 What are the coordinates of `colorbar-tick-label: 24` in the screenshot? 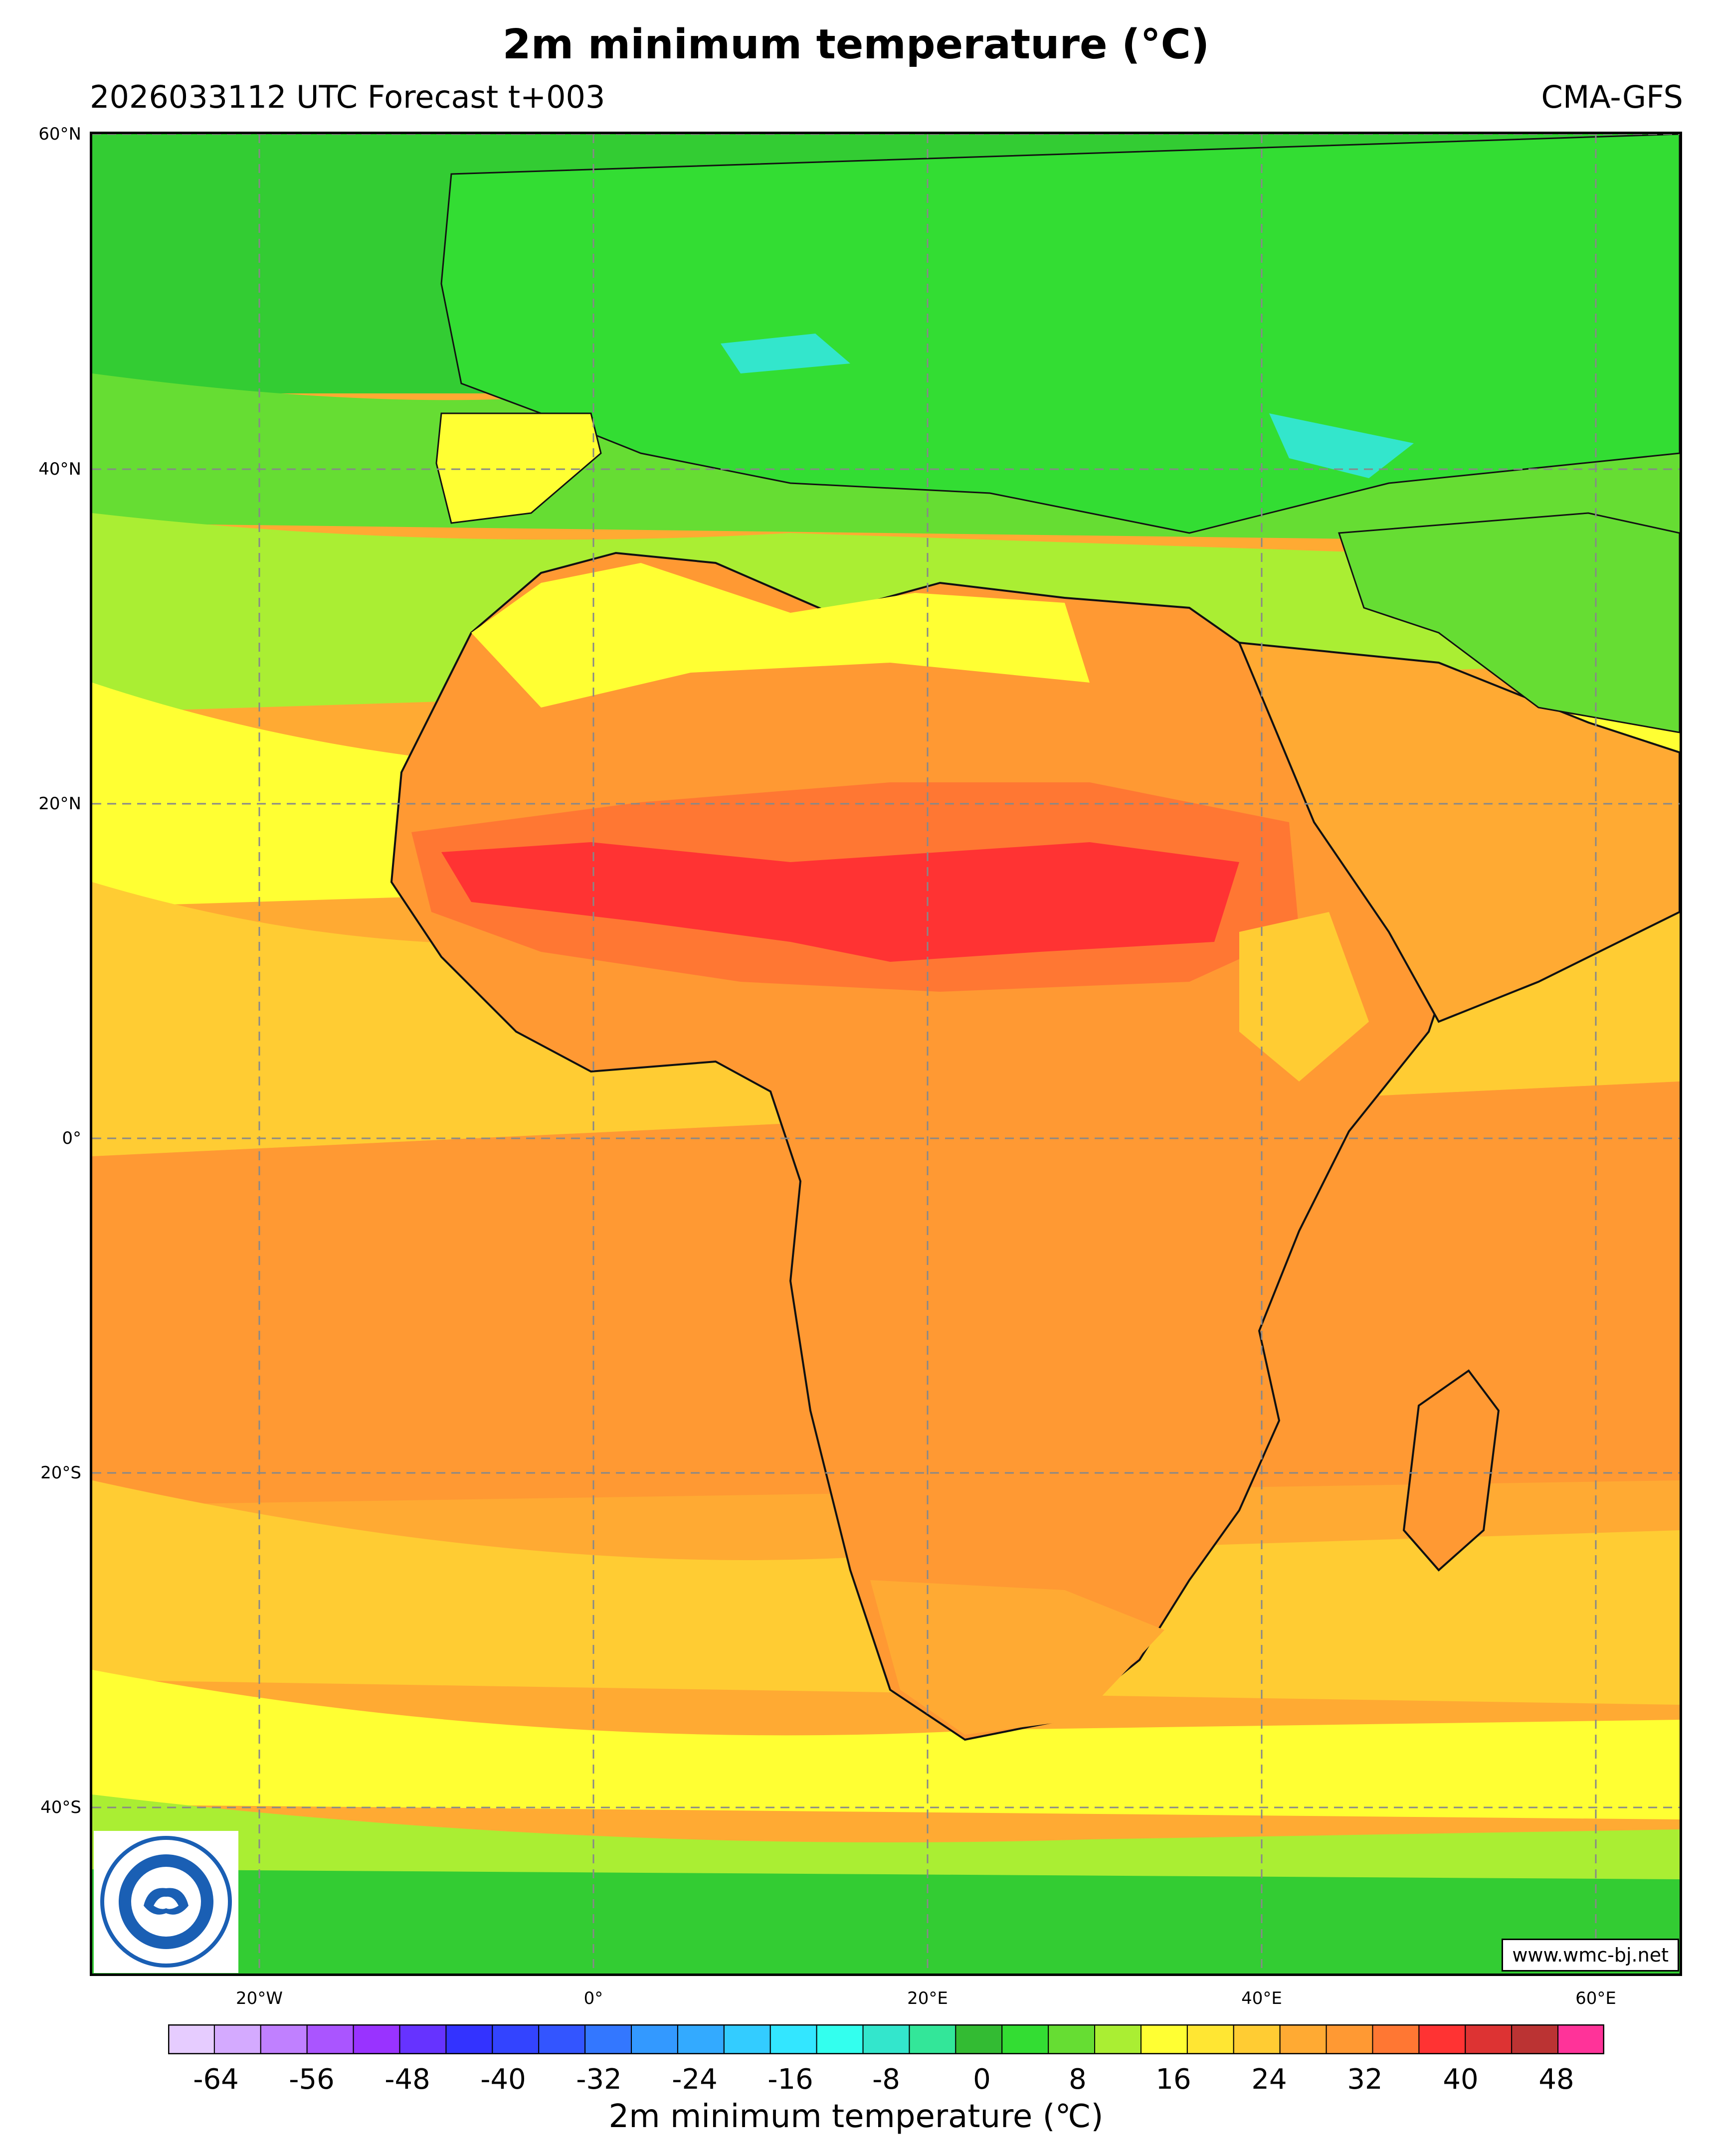 It's located at (1269, 2080).